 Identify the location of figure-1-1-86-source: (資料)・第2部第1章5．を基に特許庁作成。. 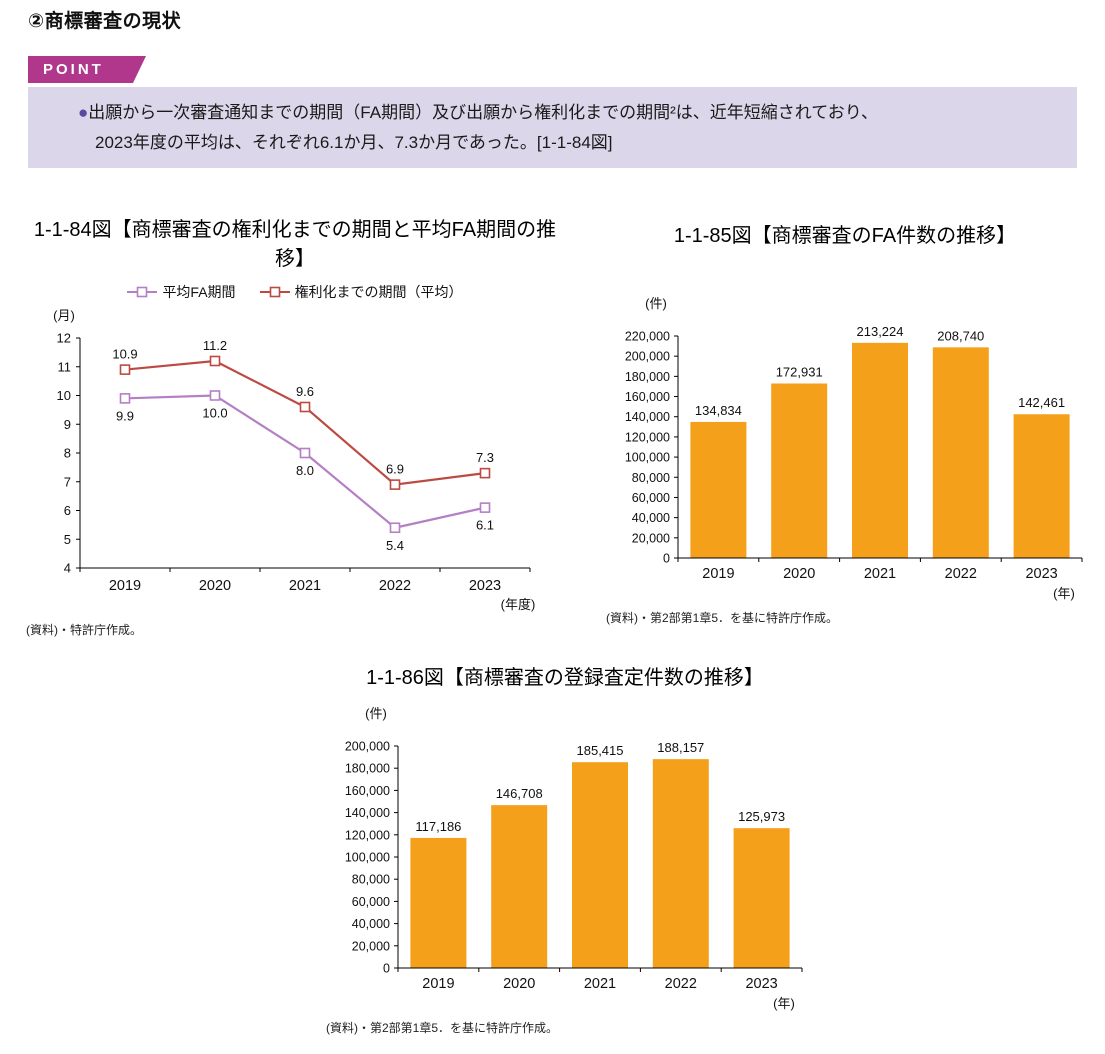
(442, 1028).